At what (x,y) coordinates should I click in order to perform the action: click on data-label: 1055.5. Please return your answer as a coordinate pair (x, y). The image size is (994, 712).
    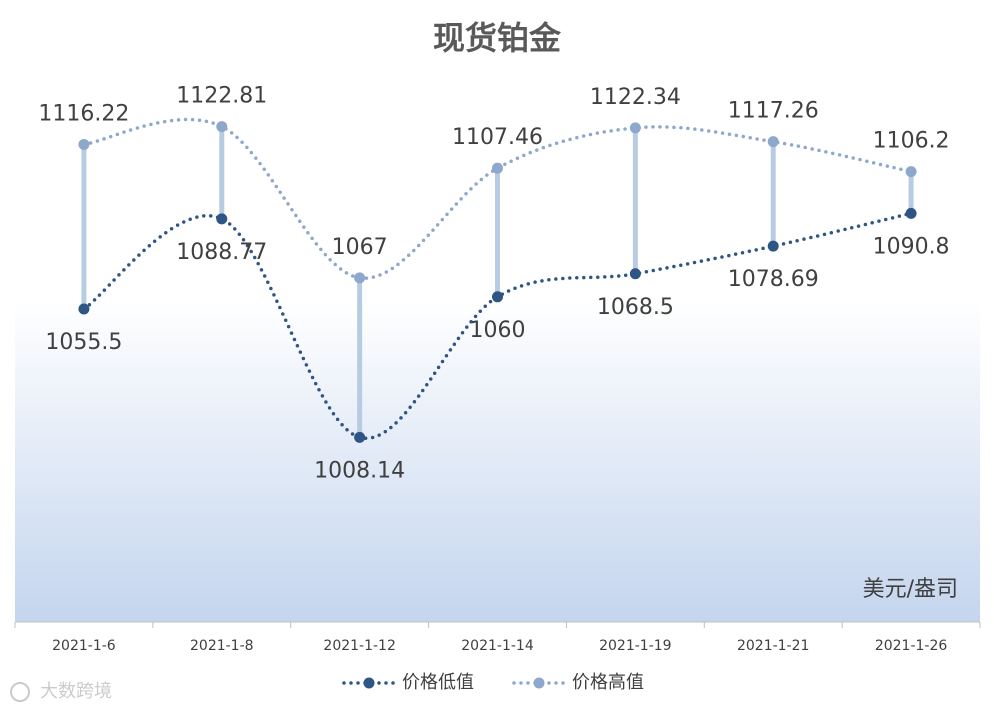
    Looking at the image, I should click on (83, 342).